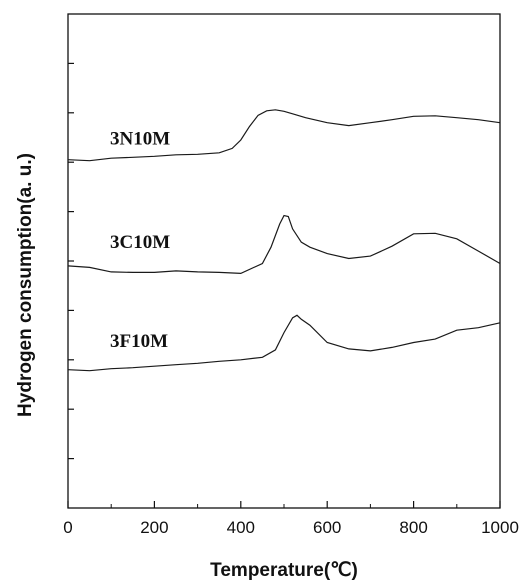 This screenshot has height=583, width=528. What do you see at coordinates (25, 285) in the screenshot?
I see `y-axis-title: Hydrogen consumption(a. u.)` at bounding box center [25, 285].